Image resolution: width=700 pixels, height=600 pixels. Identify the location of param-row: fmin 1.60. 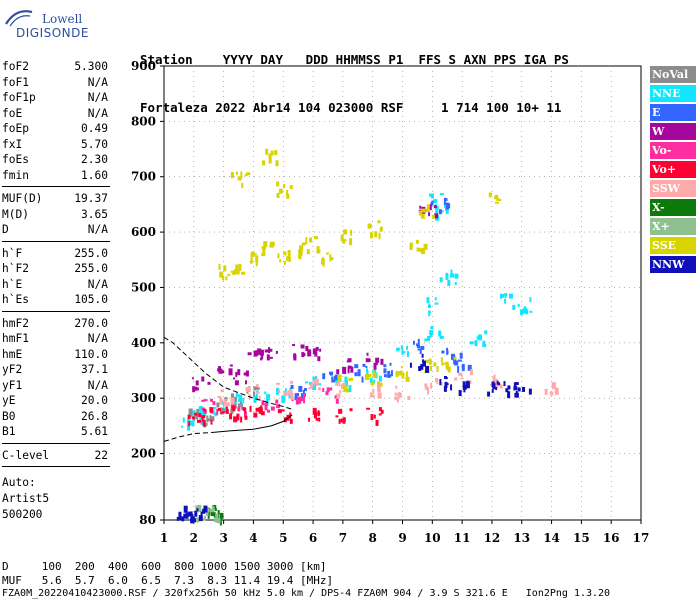
(55, 176).